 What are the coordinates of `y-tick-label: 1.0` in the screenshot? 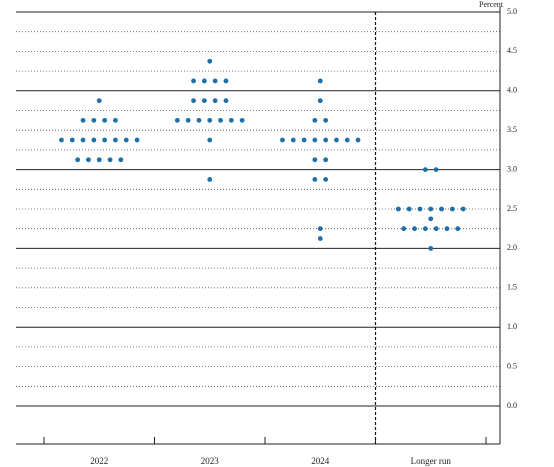 It's located at (512, 326).